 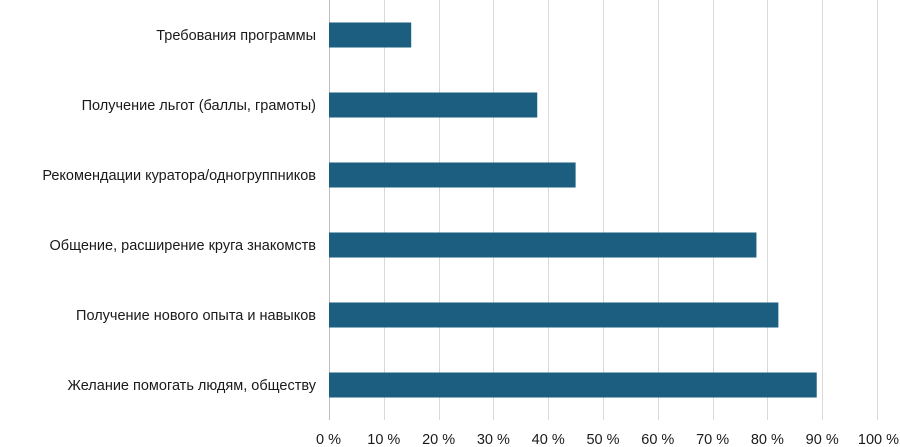 What do you see at coordinates (438, 439) in the screenshot?
I see `x-tick-label: 20 %` at bounding box center [438, 439].